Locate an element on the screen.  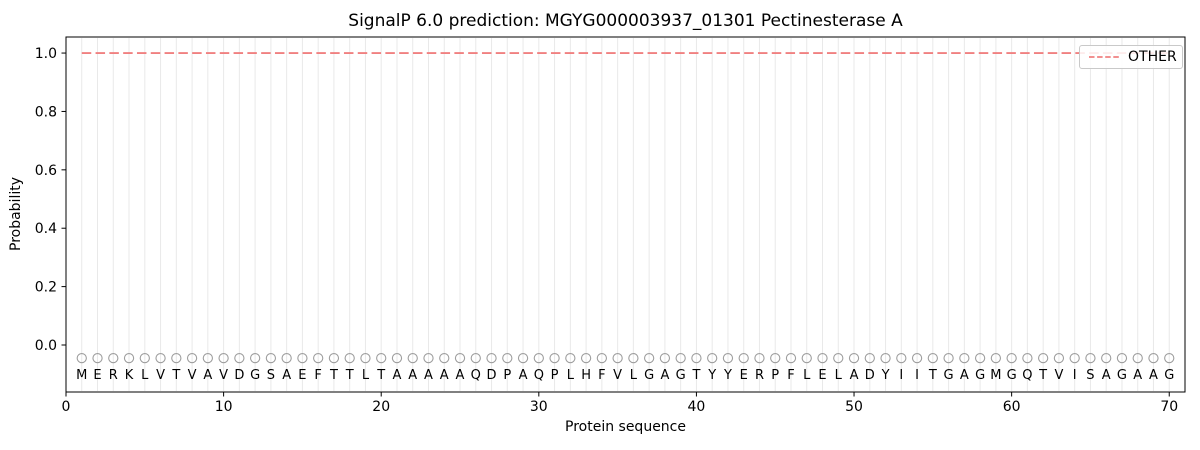
x-tick-label: 30 is located at coordinates (539, 407).